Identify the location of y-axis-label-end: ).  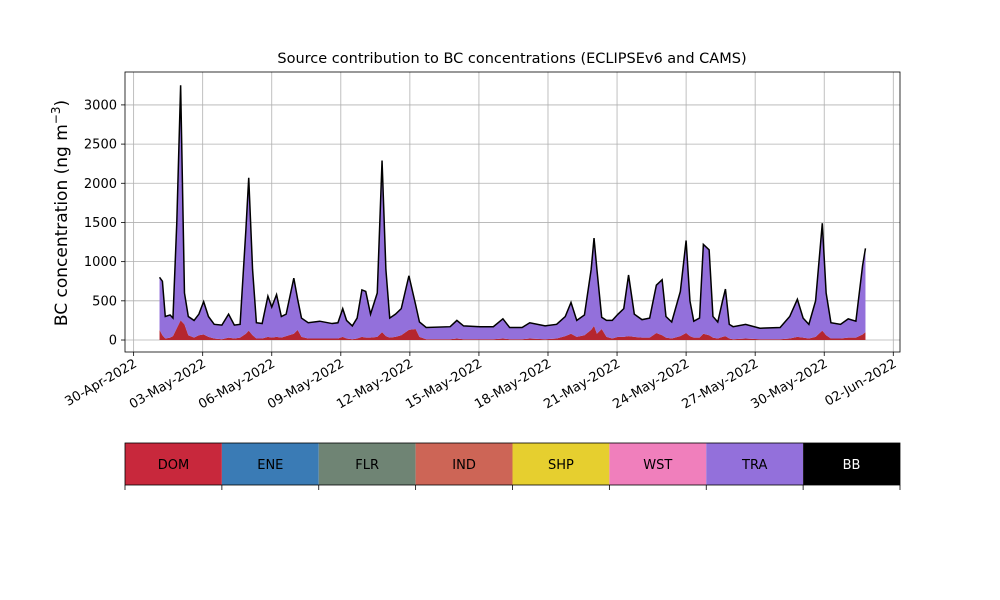
(62, 103).